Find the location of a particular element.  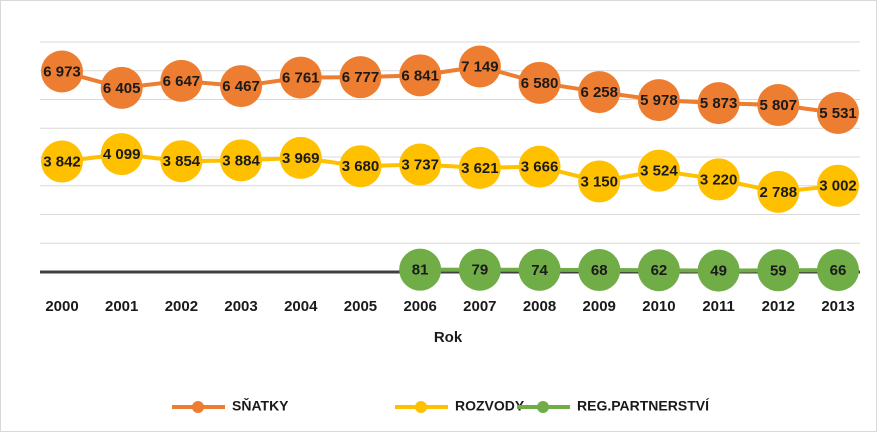

x-tick-label: 2002 is located at coordinates (181, 306).